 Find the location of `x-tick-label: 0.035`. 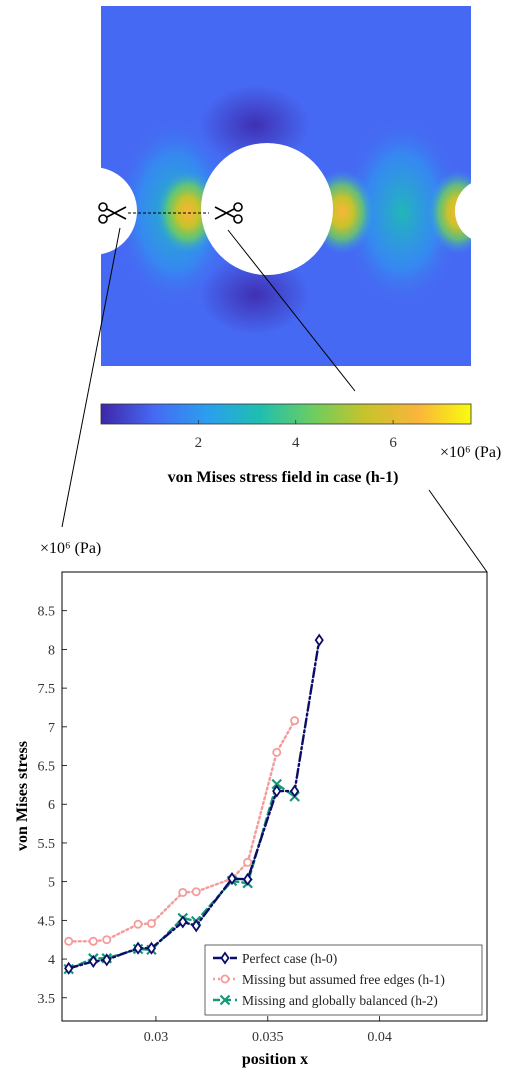

x-tick-label: 0.035 is located at coordinates (268, 1037).